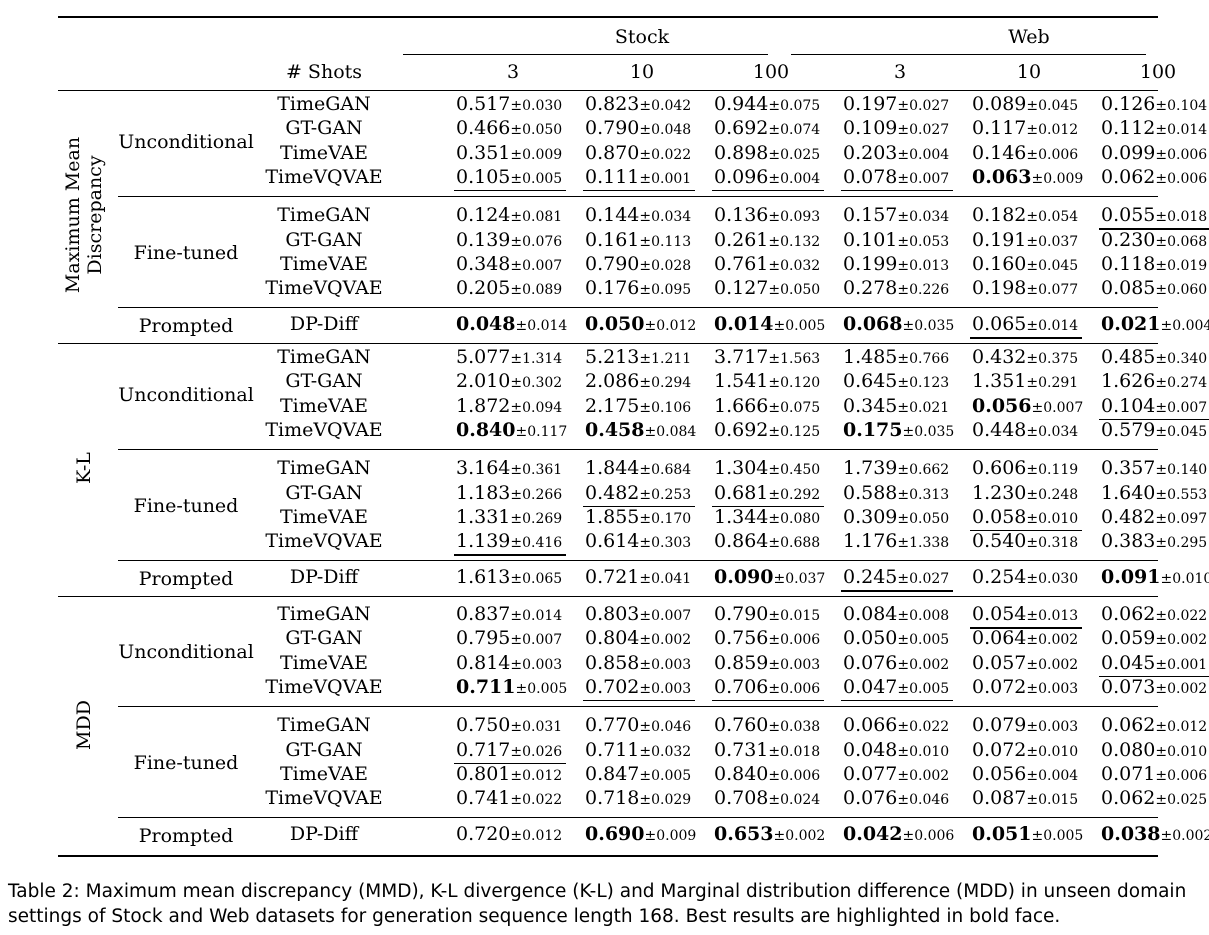 This screenshot has width=1209, height=935. Describe the element at coordinates (483, 798) in the screenshot. I see `cell-value: 0.741` at that location.